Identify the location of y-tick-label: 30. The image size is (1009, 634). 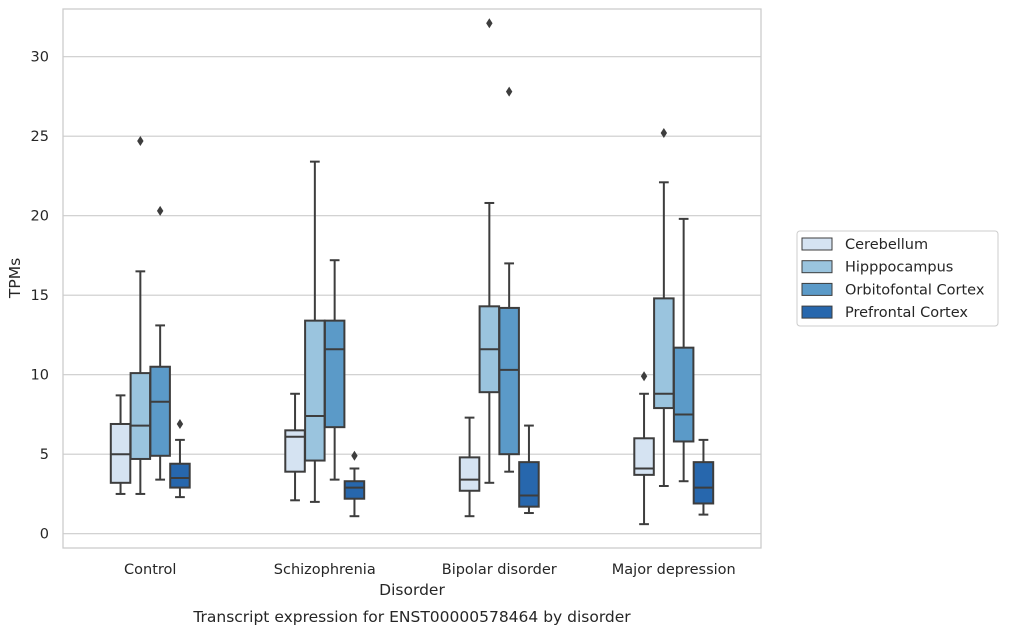
(40, 58).